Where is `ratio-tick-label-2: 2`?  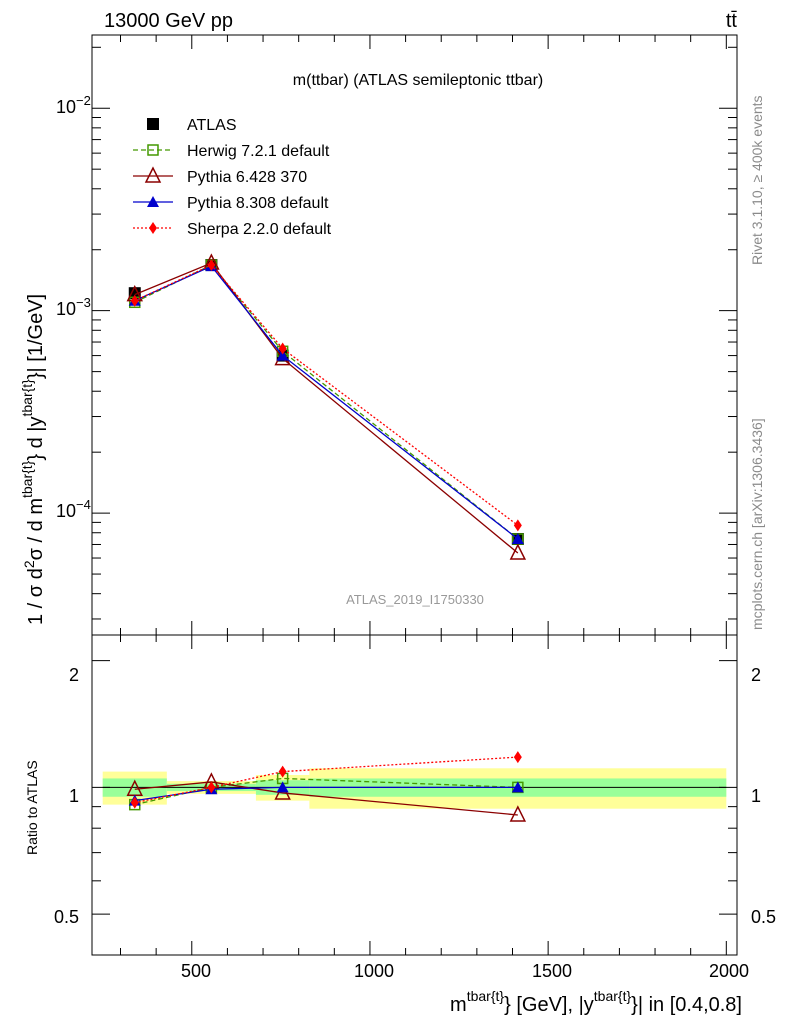
ratio-tick-label-2: 2 is located at coordinates (74, 675).